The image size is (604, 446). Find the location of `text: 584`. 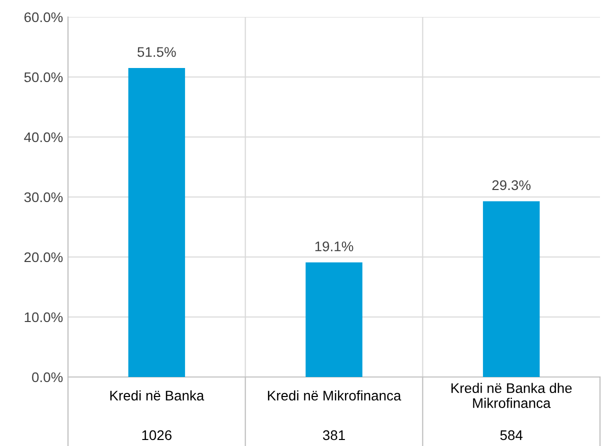

text: 584 is located at coordinates (511, 435).